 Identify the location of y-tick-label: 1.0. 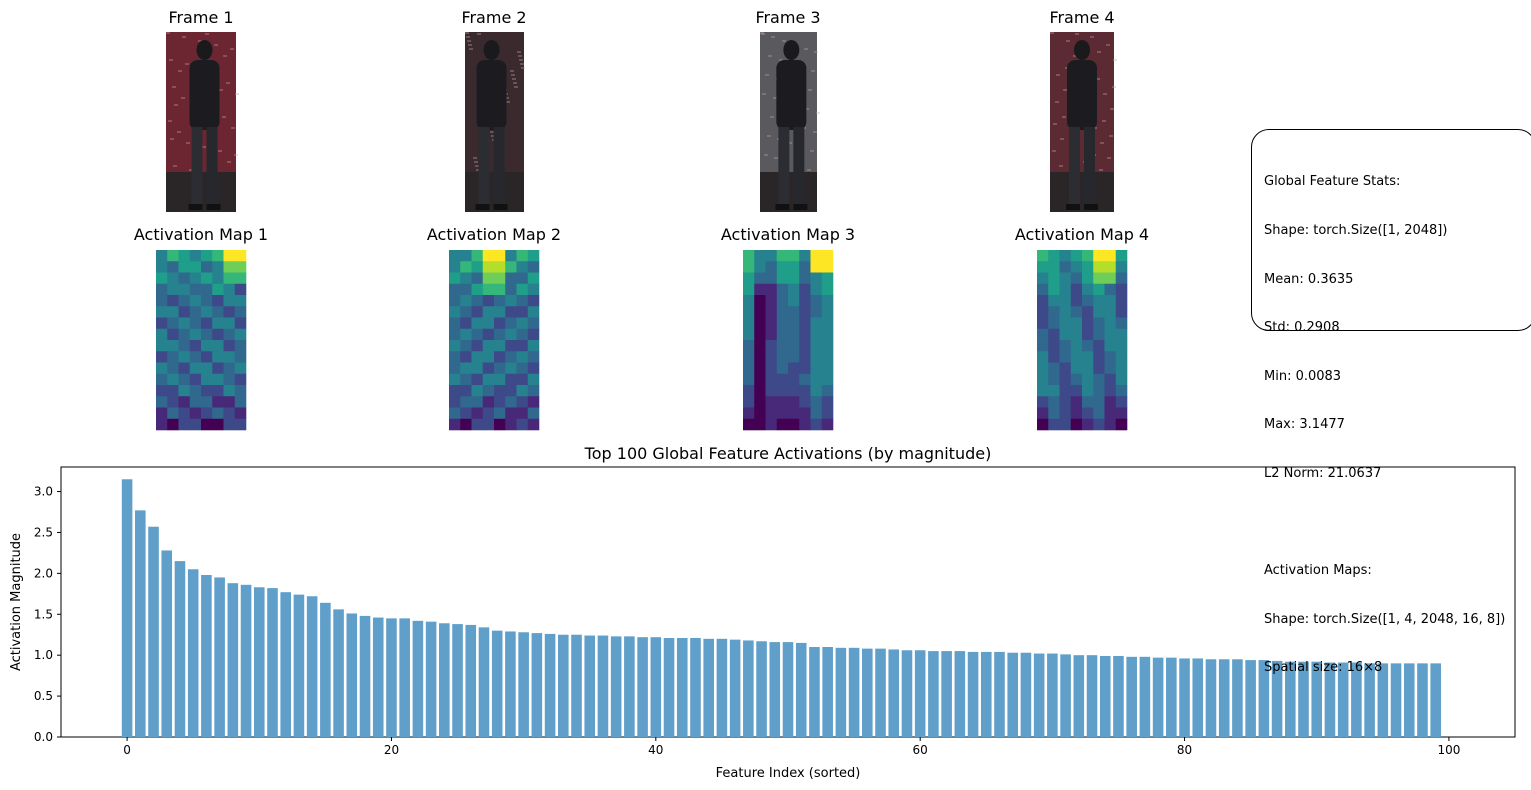
(43, 655).